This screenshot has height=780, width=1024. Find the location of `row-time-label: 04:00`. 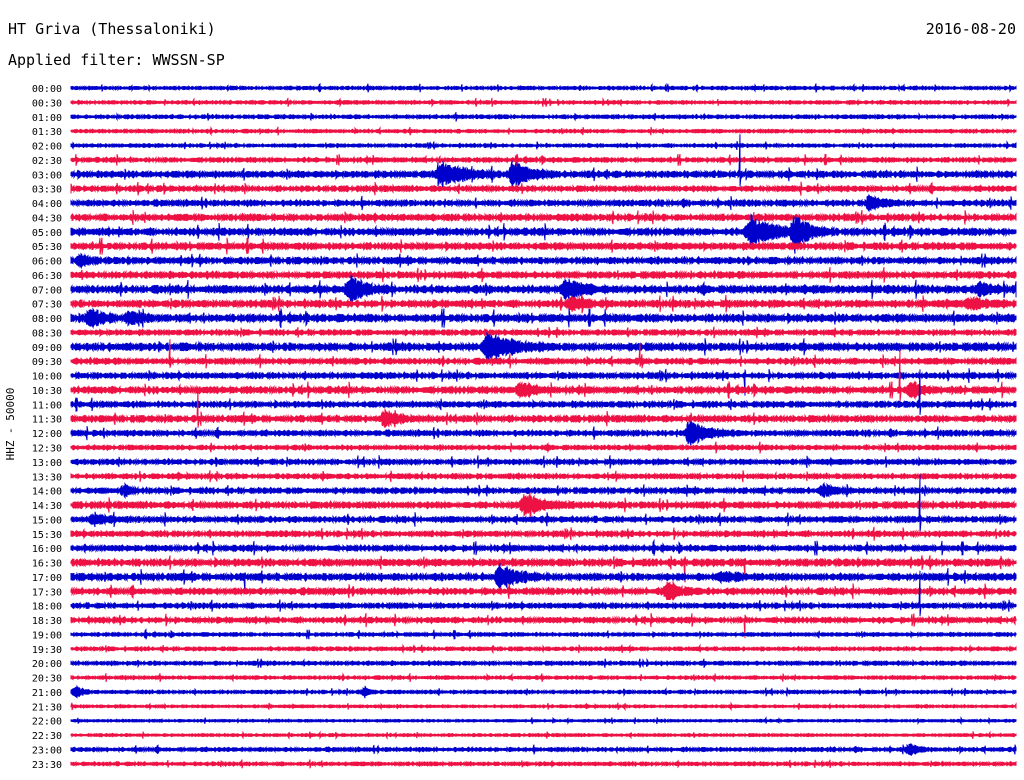

row-time-label: 04:00 is located at coordinates (47, 204).